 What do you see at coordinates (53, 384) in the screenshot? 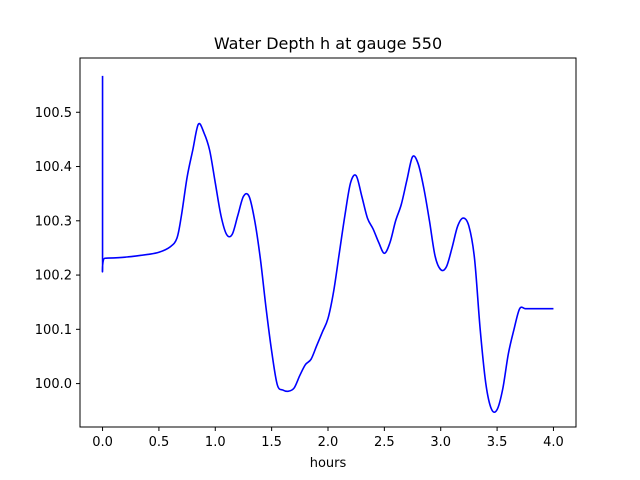
I see `y-tick-label: 100.0` at bounding box center [53, 384].